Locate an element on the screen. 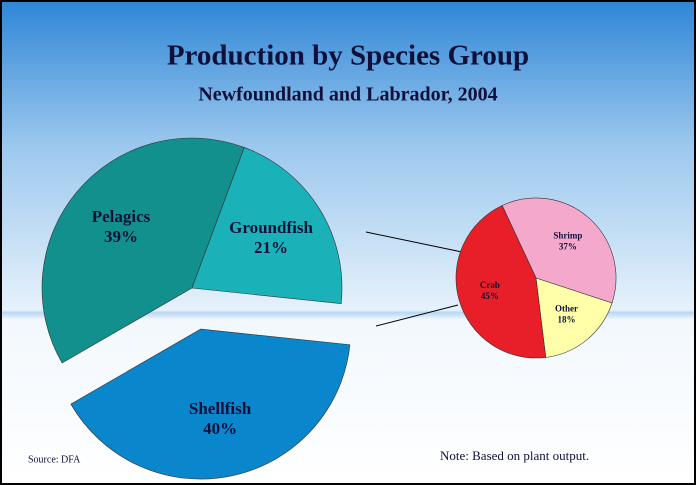 The height and width of the screenshot is (485, 696). chart-subtitle: Newfoundland and Labrador, 2004 is located at coordinates (347, 95).